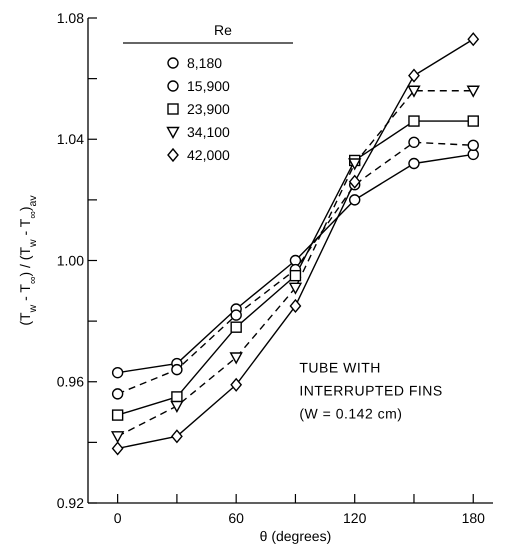 The height and width of the screenshot is (552, 506). What do you see at coordinates (70, 502) in the screenshot?
I see `y-tick-label: 0.92` at bounding box center [70, 502].